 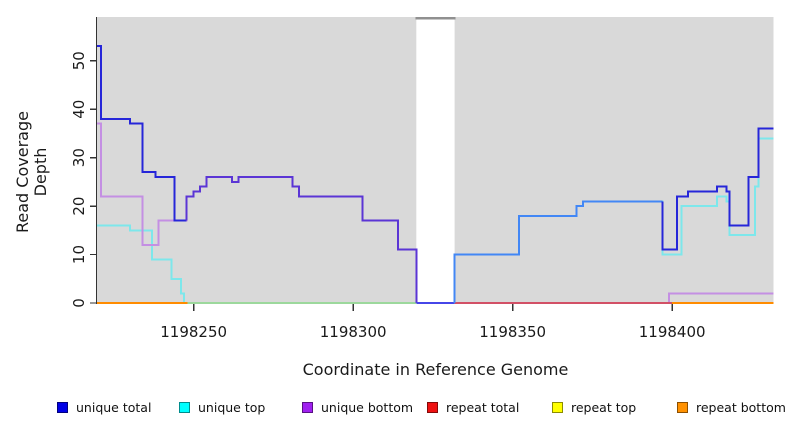 What do you see at coordinates (353, 332) in the screenshot?
I see `x-tick-label: 1198300` at bounding box center [353, 332].